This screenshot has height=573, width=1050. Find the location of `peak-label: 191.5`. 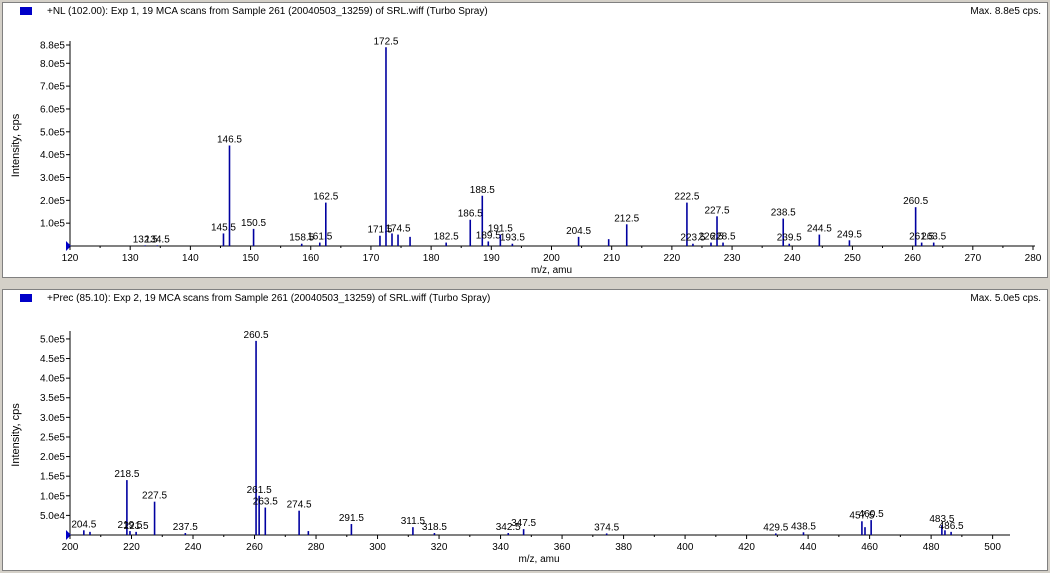

peak-label: 191.5 is located at coordinates (500, 229).